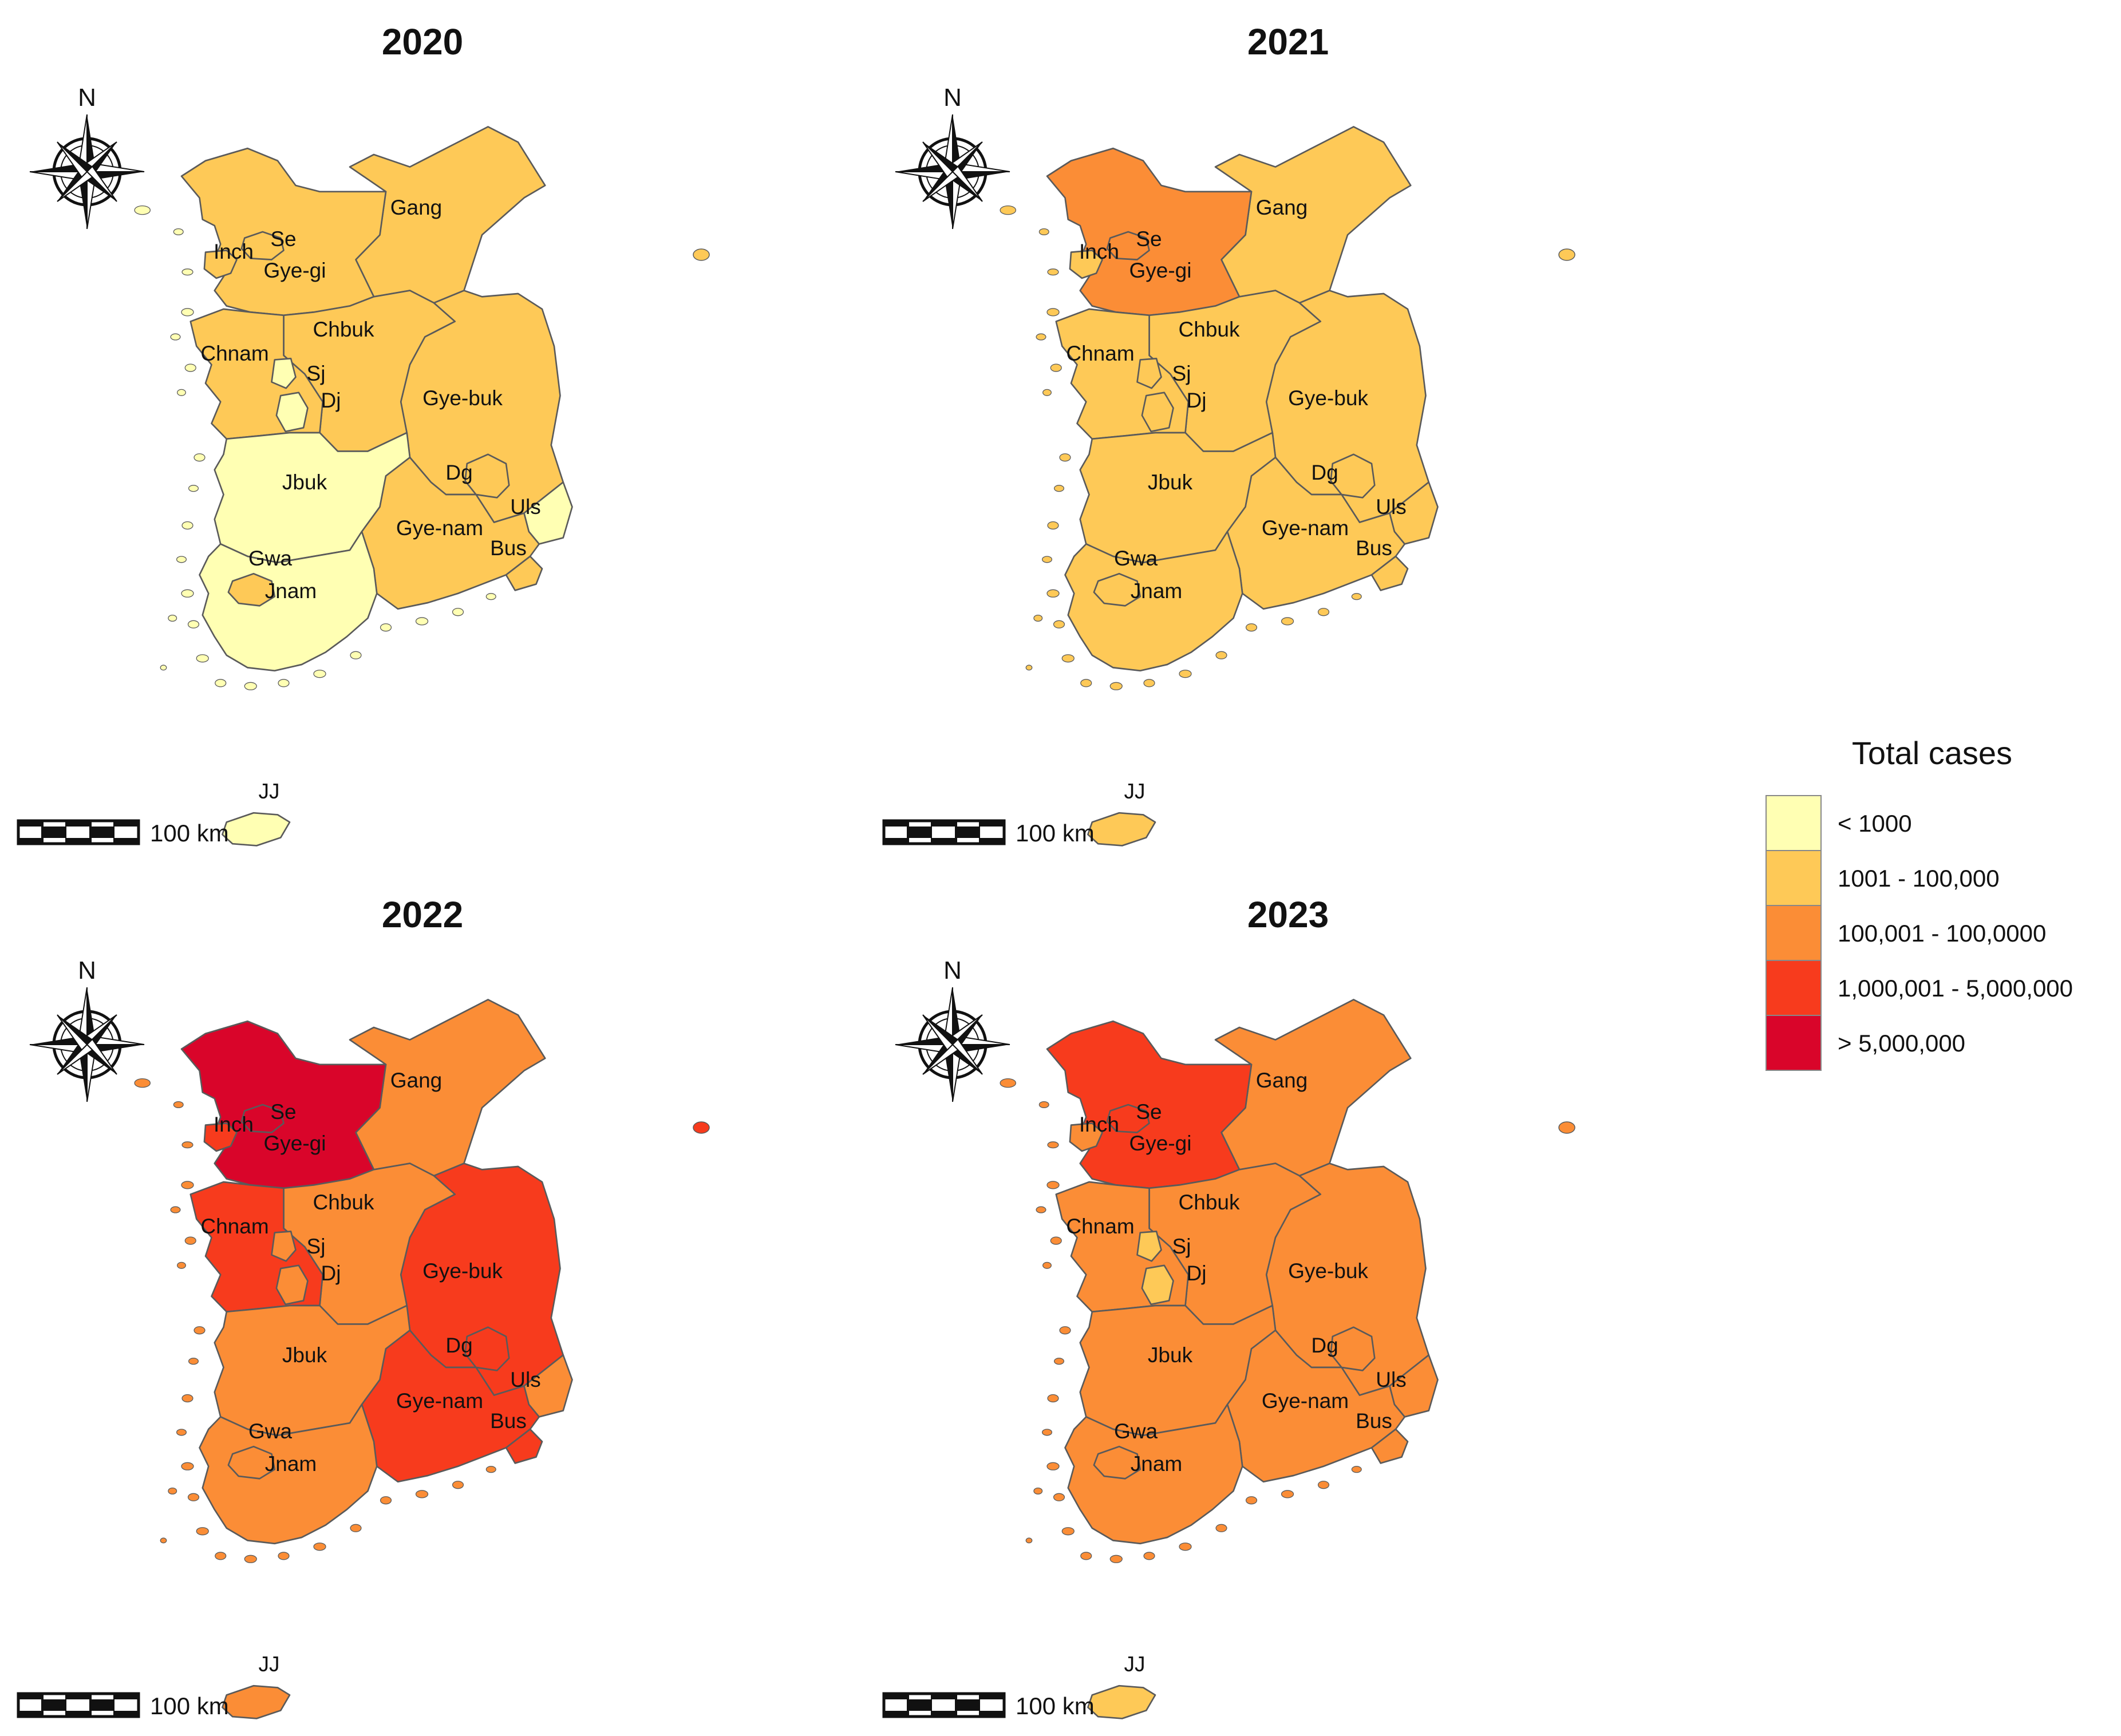 The width and height of the screenshot is (2121, 1736). I want to click on legend-label: 1,000,001 - 5,000,000, so click(1956, 988).